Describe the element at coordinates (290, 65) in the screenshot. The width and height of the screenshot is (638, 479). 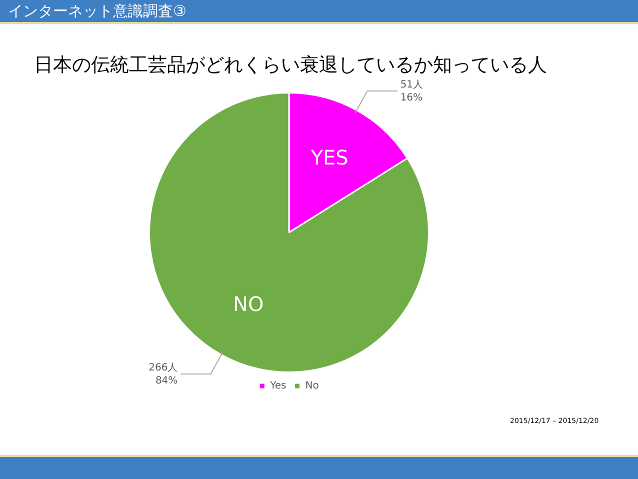
I see `chart-title: 日本の伝統工芸品がどれくらい衰退しているか知っている人` at that location.